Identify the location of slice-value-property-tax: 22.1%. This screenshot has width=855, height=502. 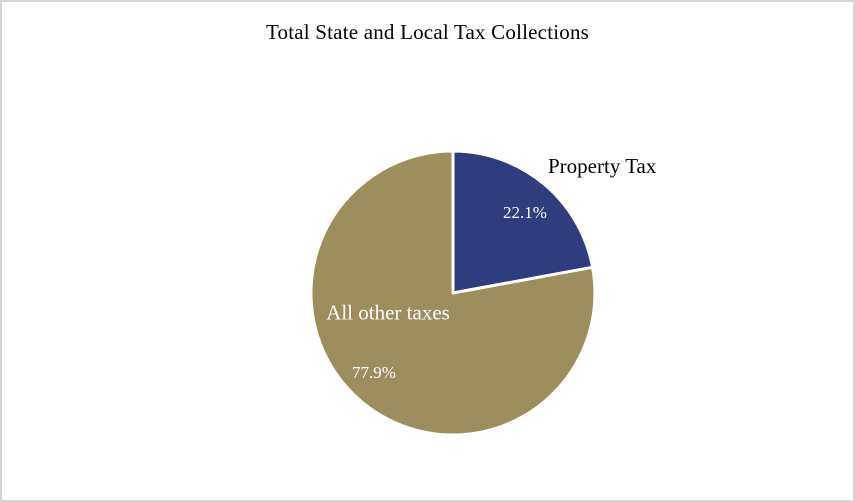
(525, 212).